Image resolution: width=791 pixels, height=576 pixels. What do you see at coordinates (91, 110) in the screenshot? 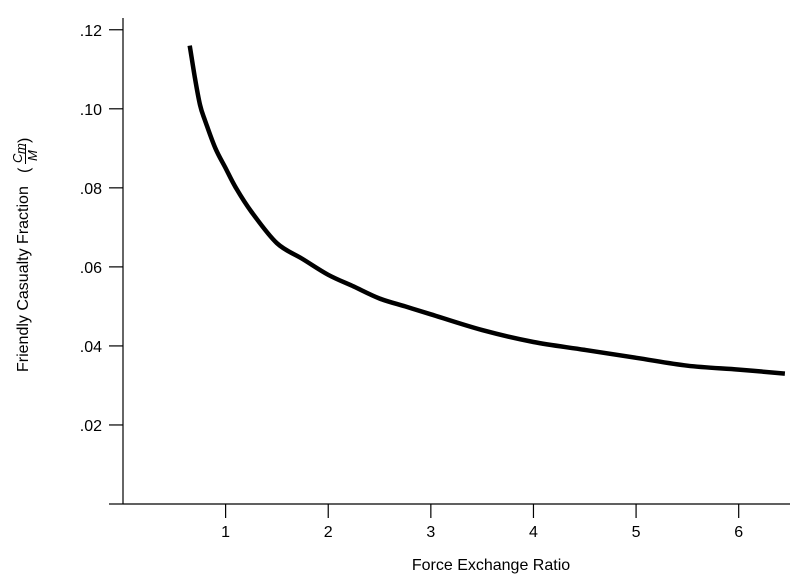
I see `y-tick-label: .10` at bounding box center [91, 110].